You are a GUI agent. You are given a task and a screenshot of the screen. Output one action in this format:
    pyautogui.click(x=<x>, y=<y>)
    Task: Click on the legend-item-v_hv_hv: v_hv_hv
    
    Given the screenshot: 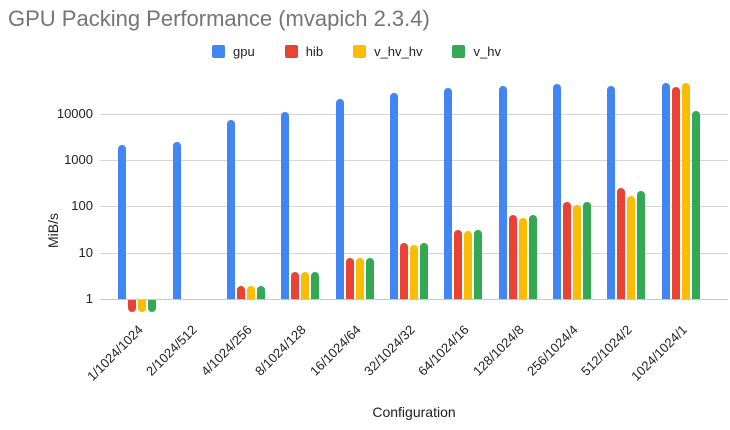 What is the action you would take?
    pyautogui.click(x=387, y=51)
    